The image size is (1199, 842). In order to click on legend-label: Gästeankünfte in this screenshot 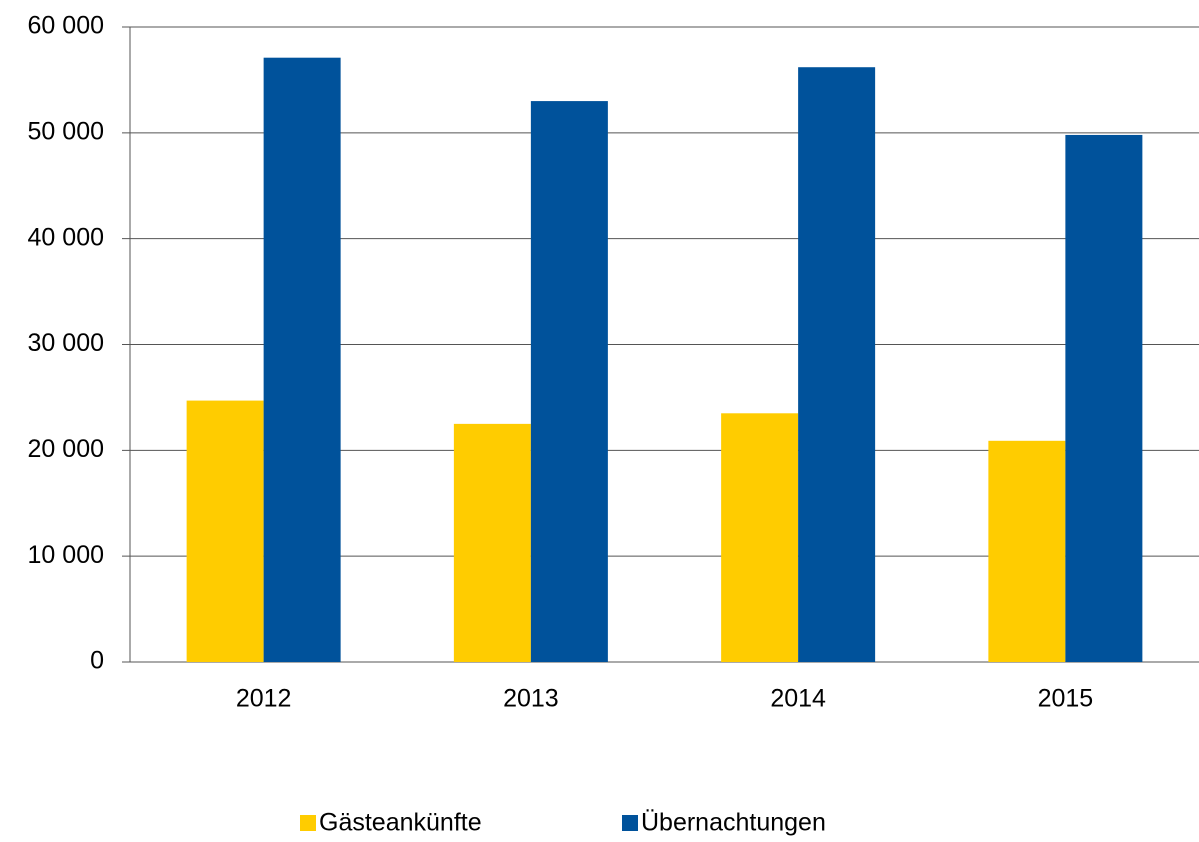, I will do `click(400, 823)`.